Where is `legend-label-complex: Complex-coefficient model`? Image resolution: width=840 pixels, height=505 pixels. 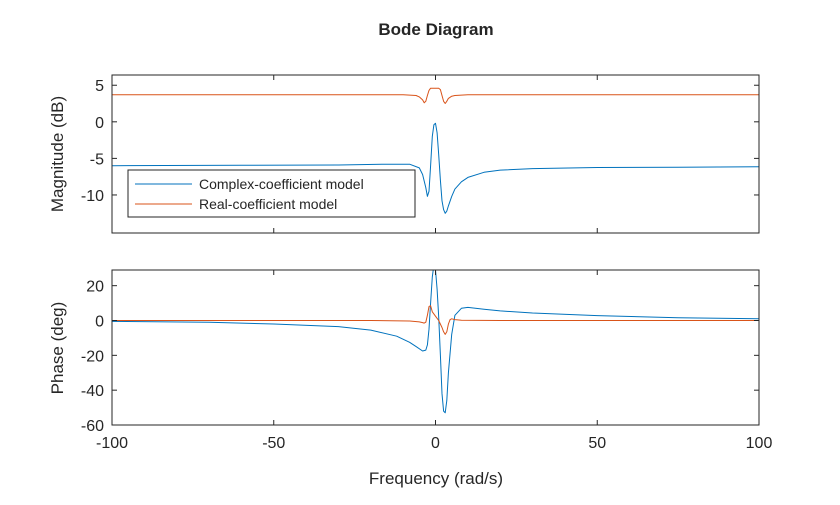 legend-label-complex: Complex-coefficient model is located at coordinates (281, 184).